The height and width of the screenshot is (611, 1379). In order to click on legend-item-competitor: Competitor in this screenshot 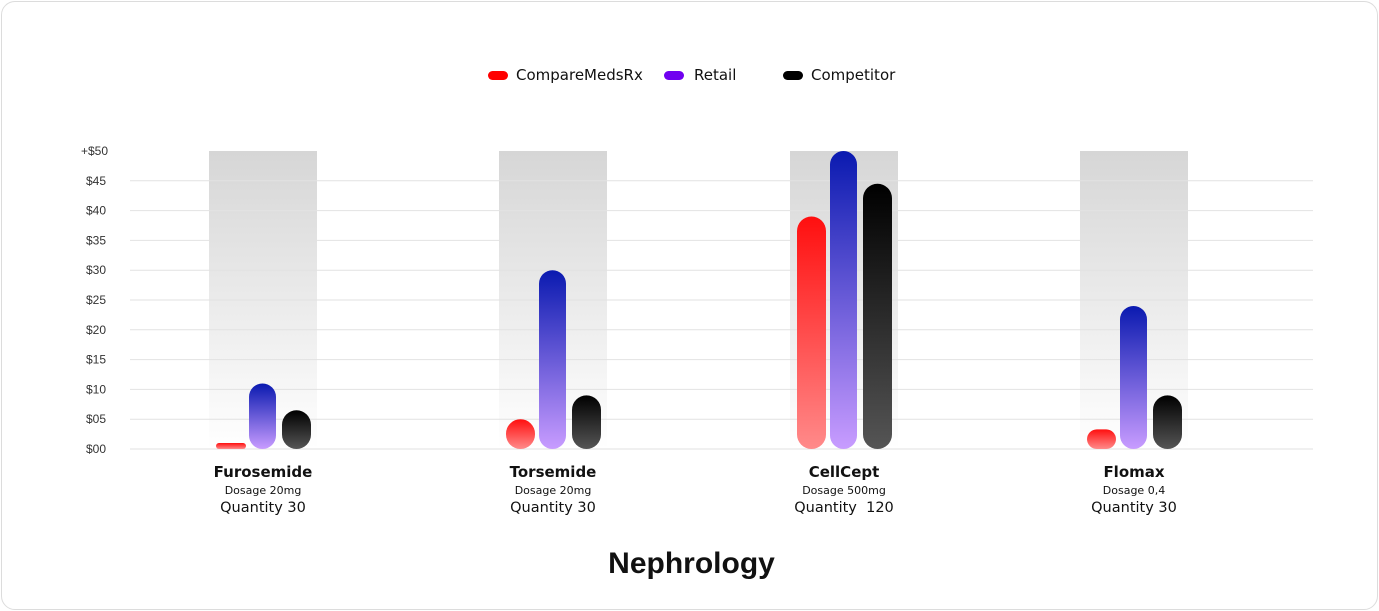, I will do `click(839, 75)`.